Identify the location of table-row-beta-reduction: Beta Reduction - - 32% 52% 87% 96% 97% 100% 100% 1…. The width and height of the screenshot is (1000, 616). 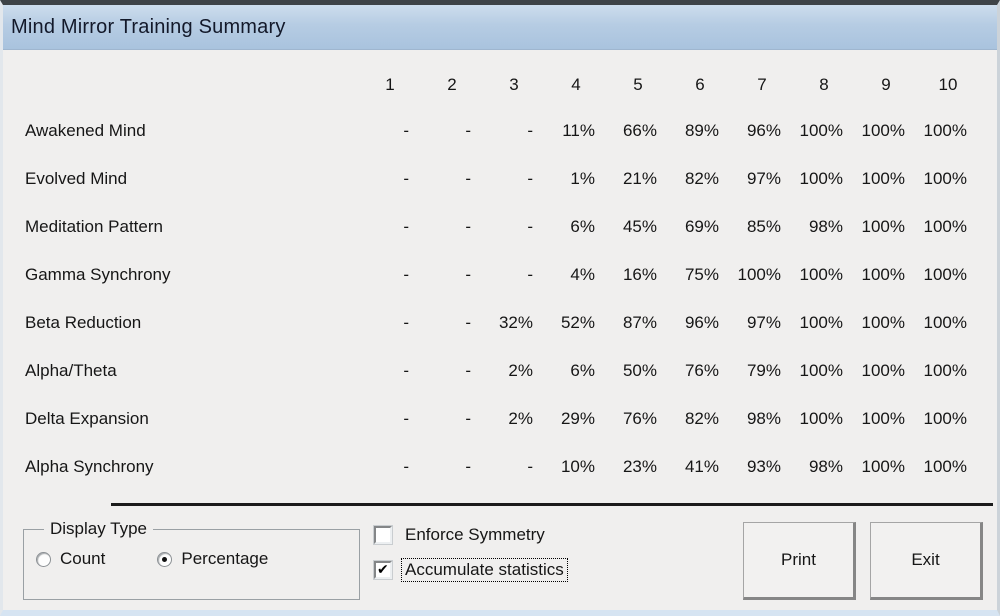
(501, 323).